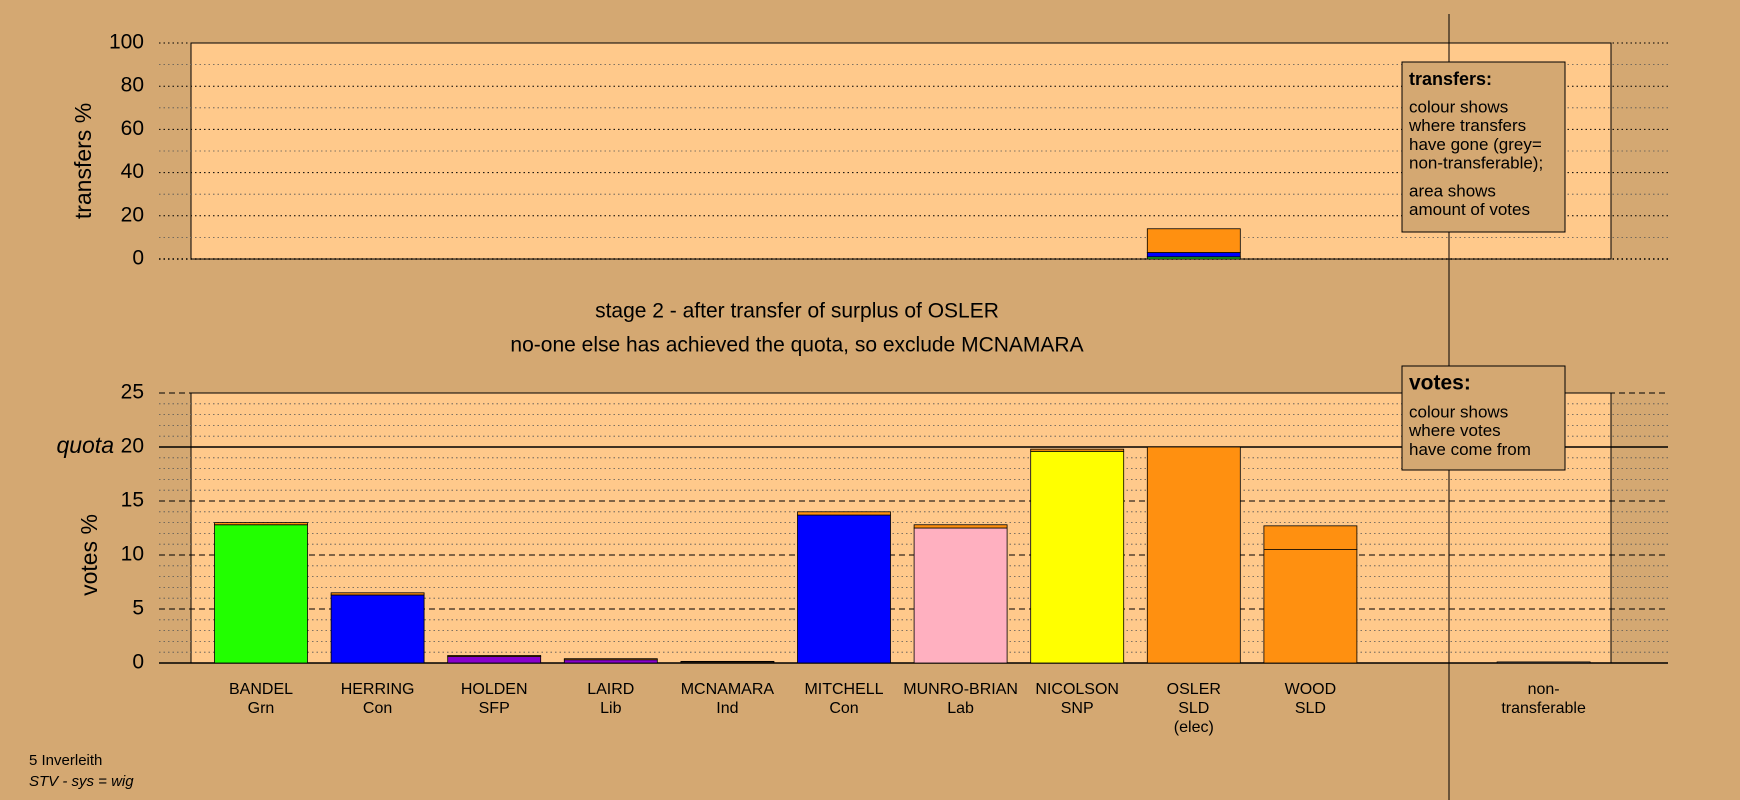  I want to click on legend-text: area shows, so click(1452, 190).